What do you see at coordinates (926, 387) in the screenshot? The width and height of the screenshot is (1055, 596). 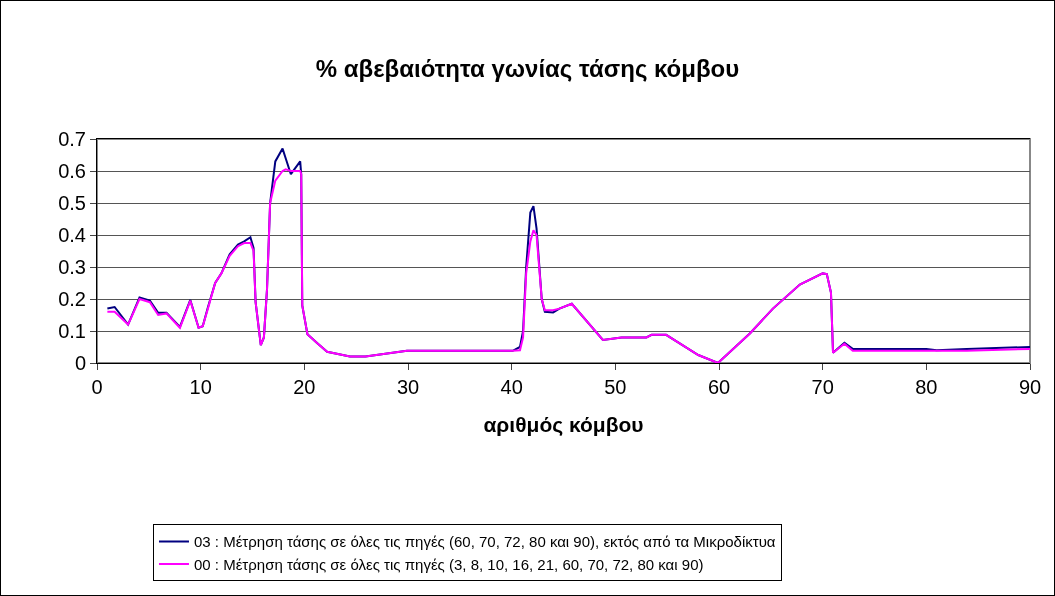 I see `x-tick-label: 80` at bounding box center [926, 387].